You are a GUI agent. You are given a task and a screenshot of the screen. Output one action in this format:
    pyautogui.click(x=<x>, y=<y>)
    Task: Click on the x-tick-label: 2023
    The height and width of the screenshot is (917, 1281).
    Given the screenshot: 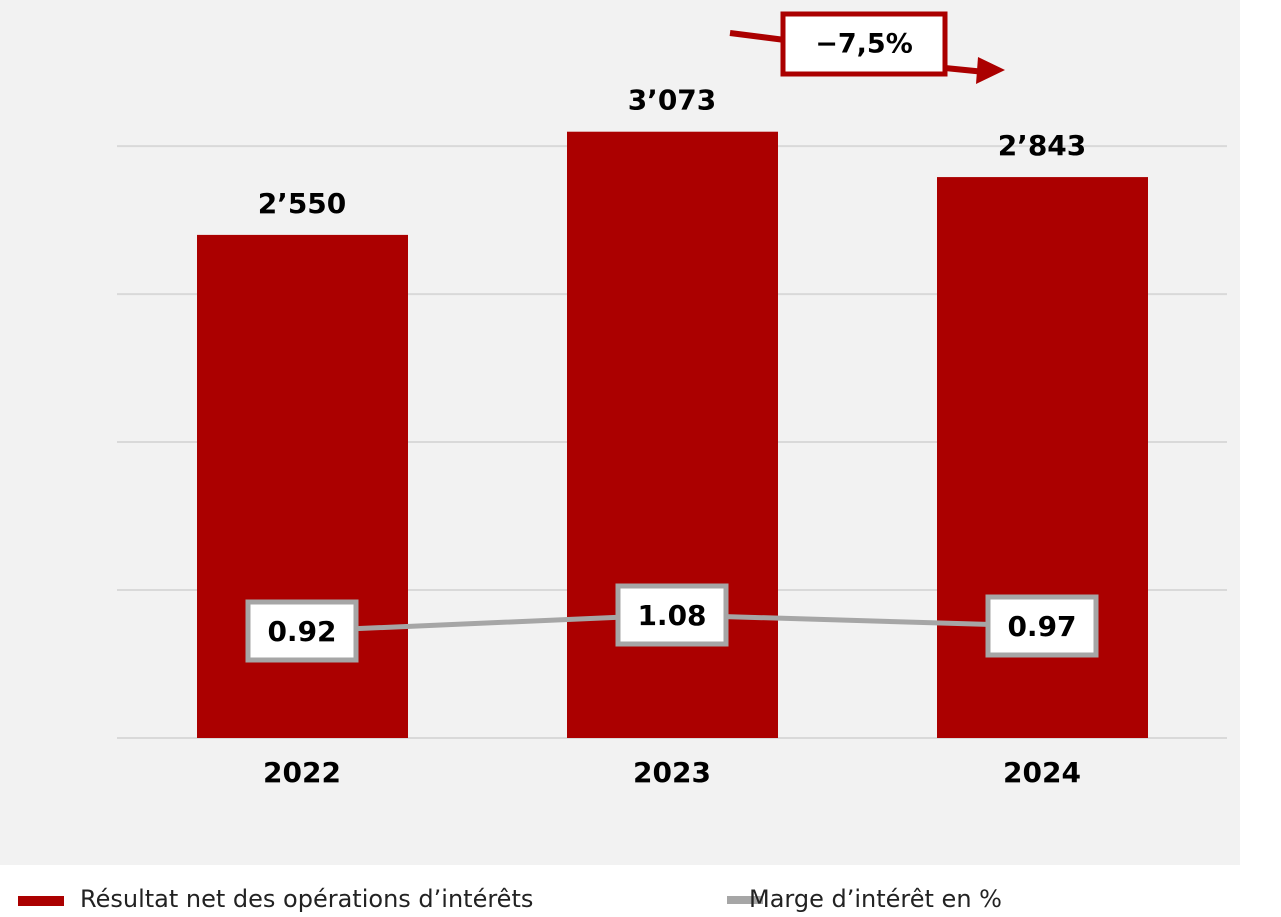 What is the action you would take?
    pyautogui.click(x=672, y=772)
    